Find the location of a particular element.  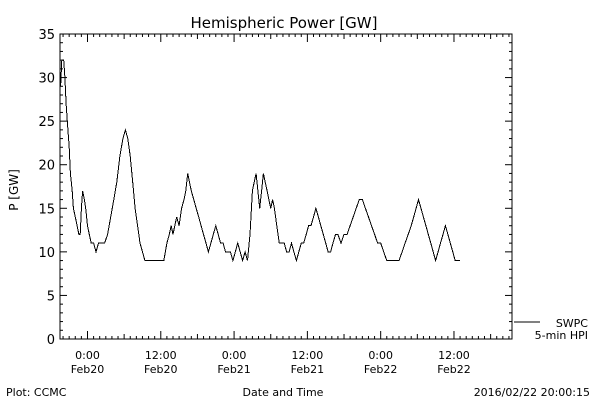

legend: SWPC 5-min HPI is located at coordinates (551, 329).